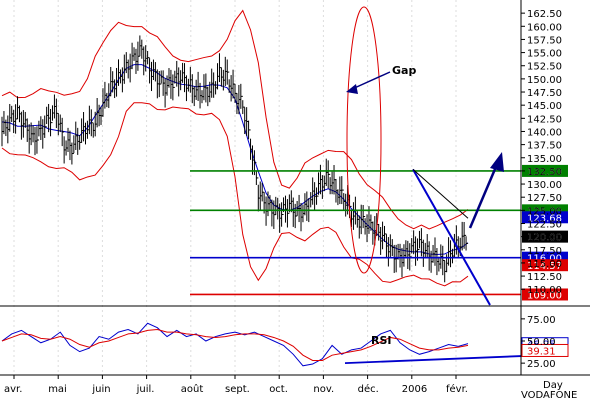 The image size is (590, 400). I want to click on rsi-y-tick-label: 25.00, so click(541, 364).